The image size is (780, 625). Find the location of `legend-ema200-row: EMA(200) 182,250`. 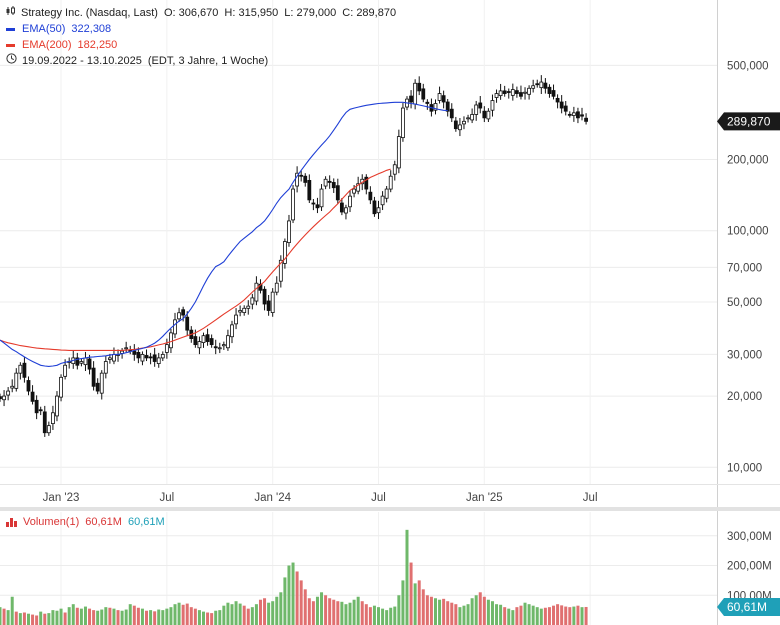

legend-ema200-row: EMA(200) 182,250 is located at coordinates (201, 45).